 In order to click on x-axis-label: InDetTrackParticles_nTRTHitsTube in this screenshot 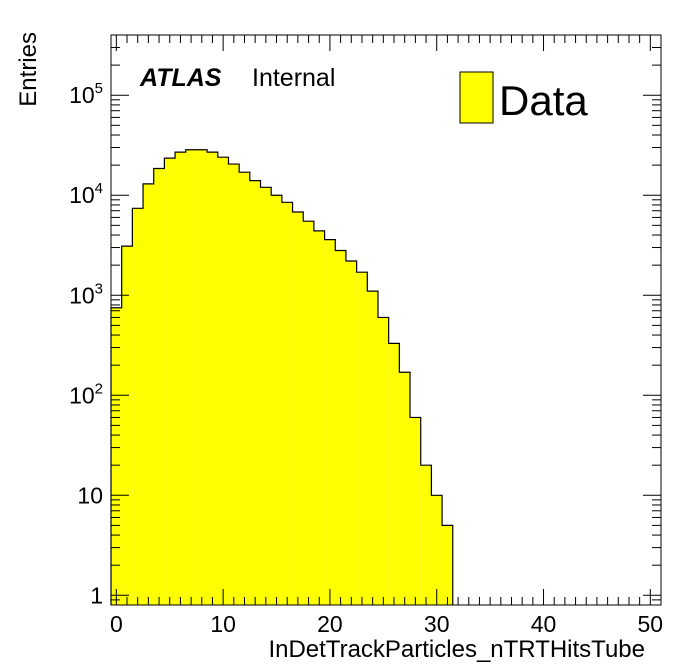, I will do `click(456, 649)`.